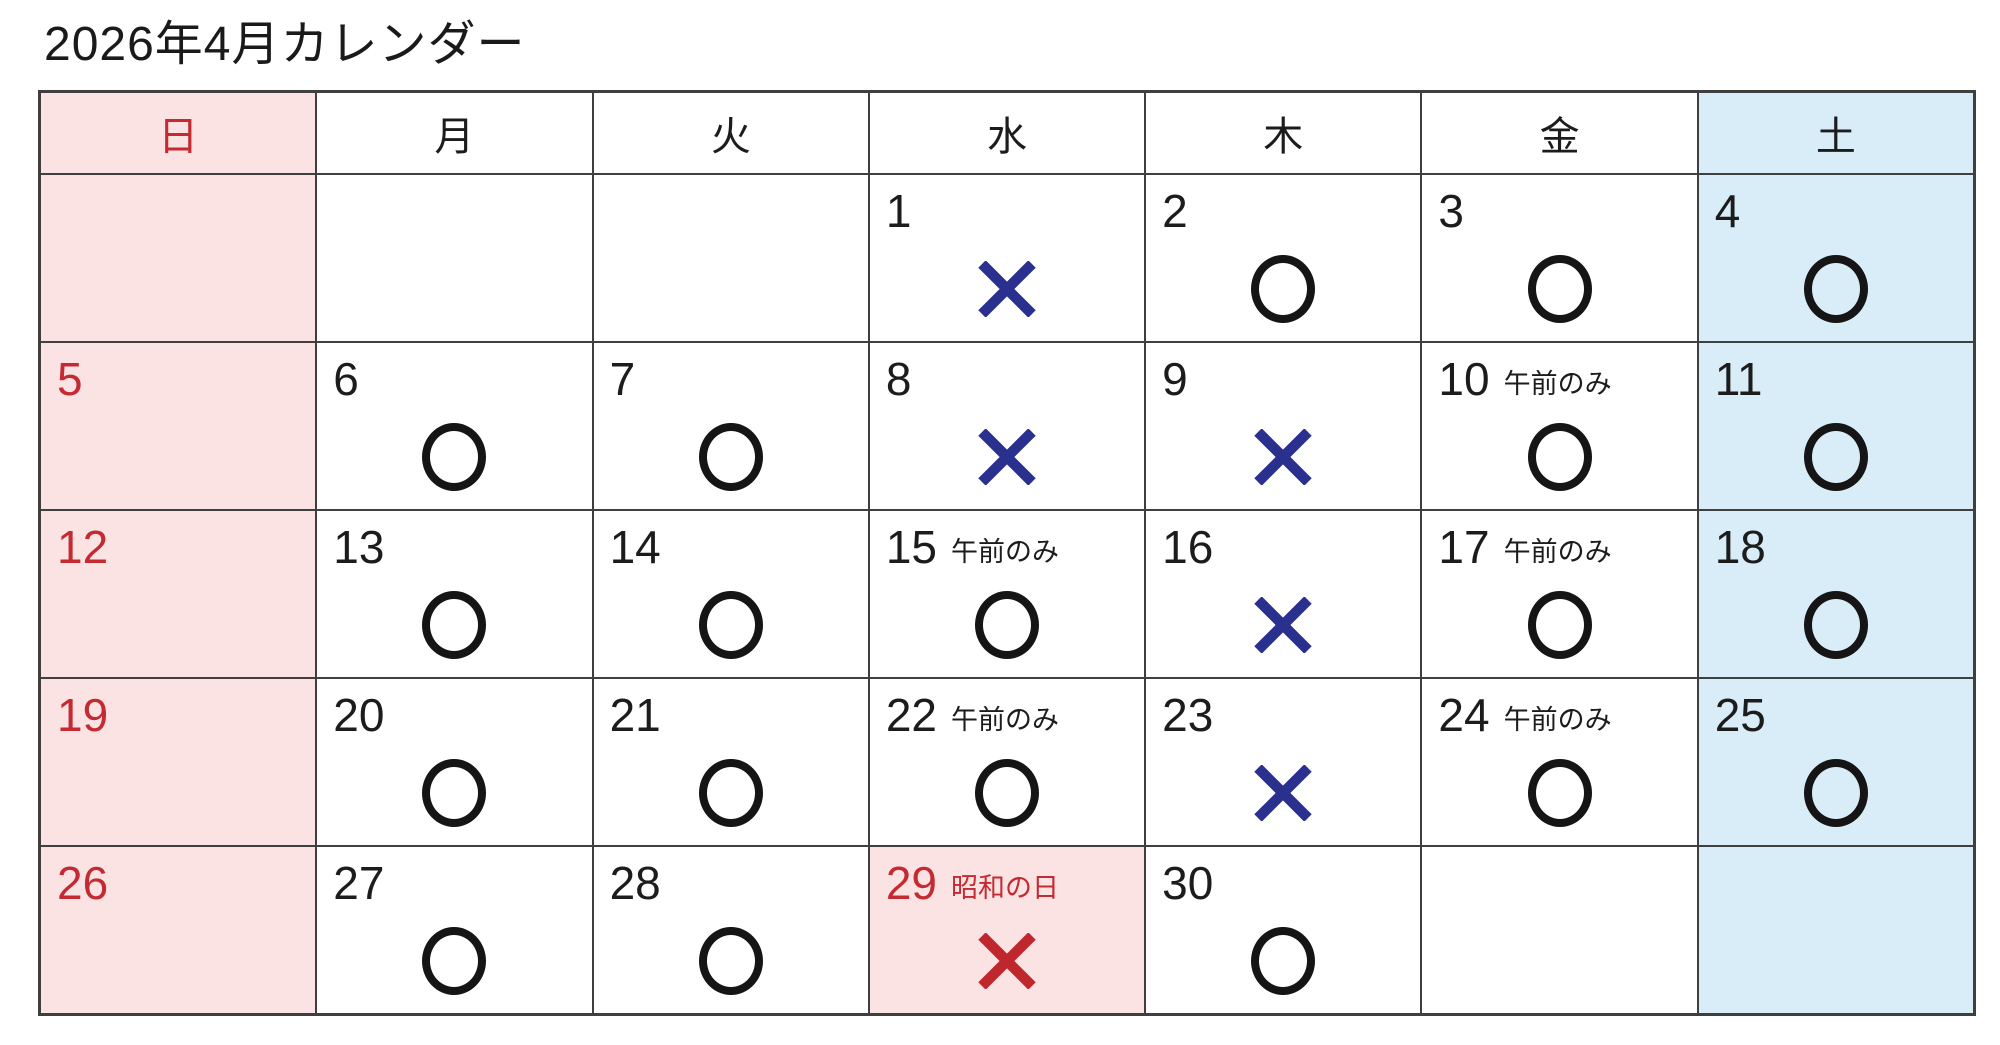 The height and width of the screenshot is (1045, 2000). I want to click on day-cell-18: 18, so click(1835, 594).